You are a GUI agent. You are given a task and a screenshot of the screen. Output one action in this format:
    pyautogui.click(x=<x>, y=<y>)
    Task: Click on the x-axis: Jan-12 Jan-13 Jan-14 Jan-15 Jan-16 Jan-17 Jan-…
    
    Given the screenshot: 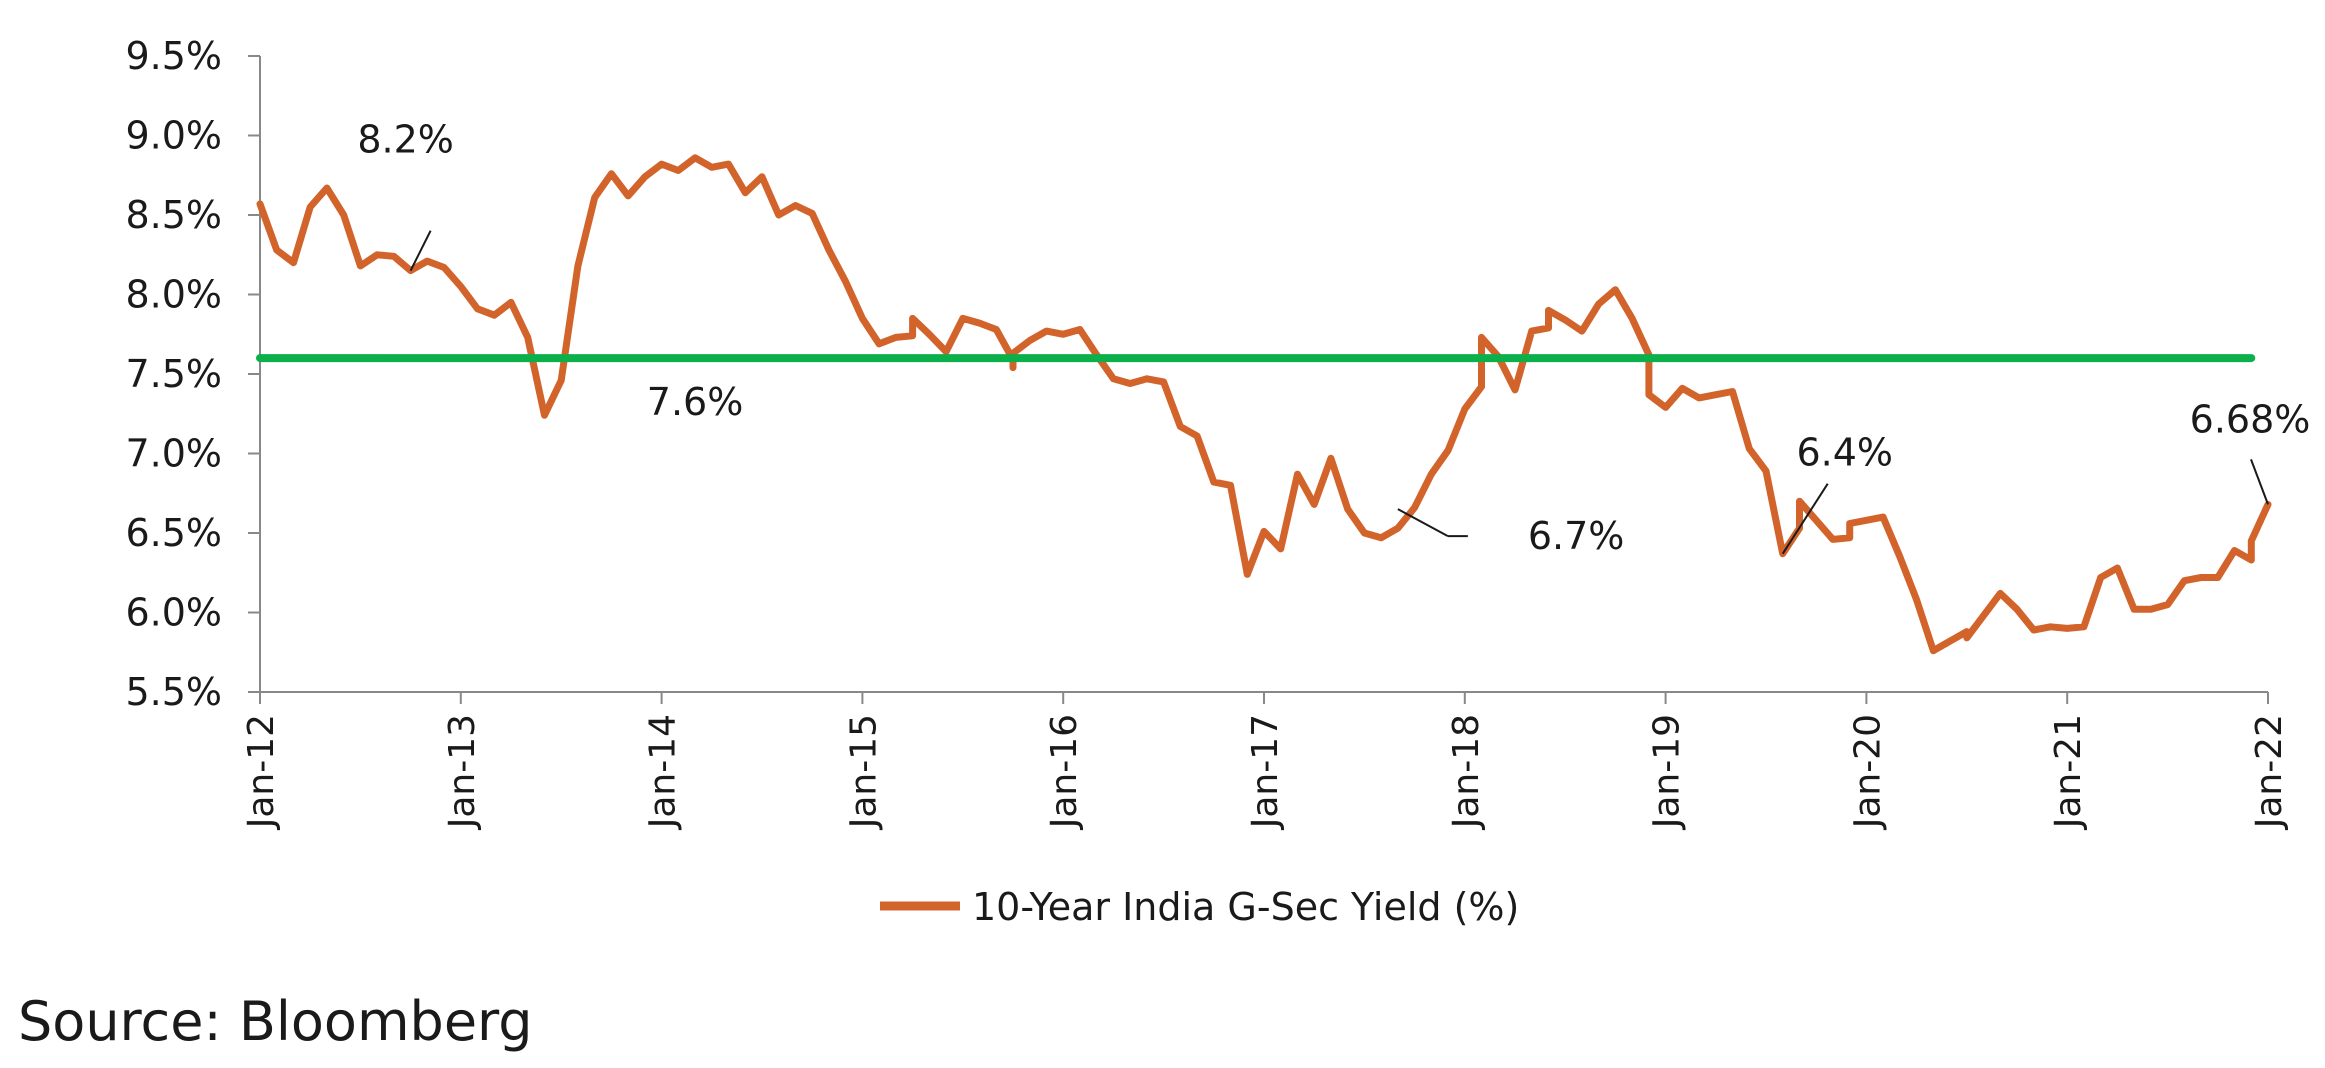 What is the action you would take?
    pyautogui.click(x=1265, y=760)
    